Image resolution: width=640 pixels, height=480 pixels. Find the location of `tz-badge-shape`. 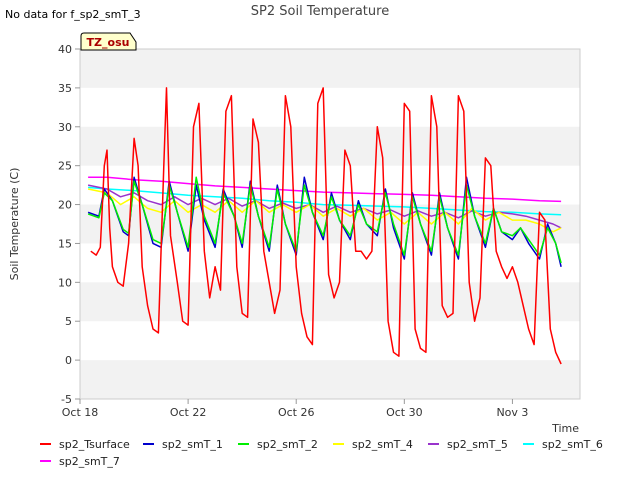

tz-badge-shape is located at coordinates (108, 41).